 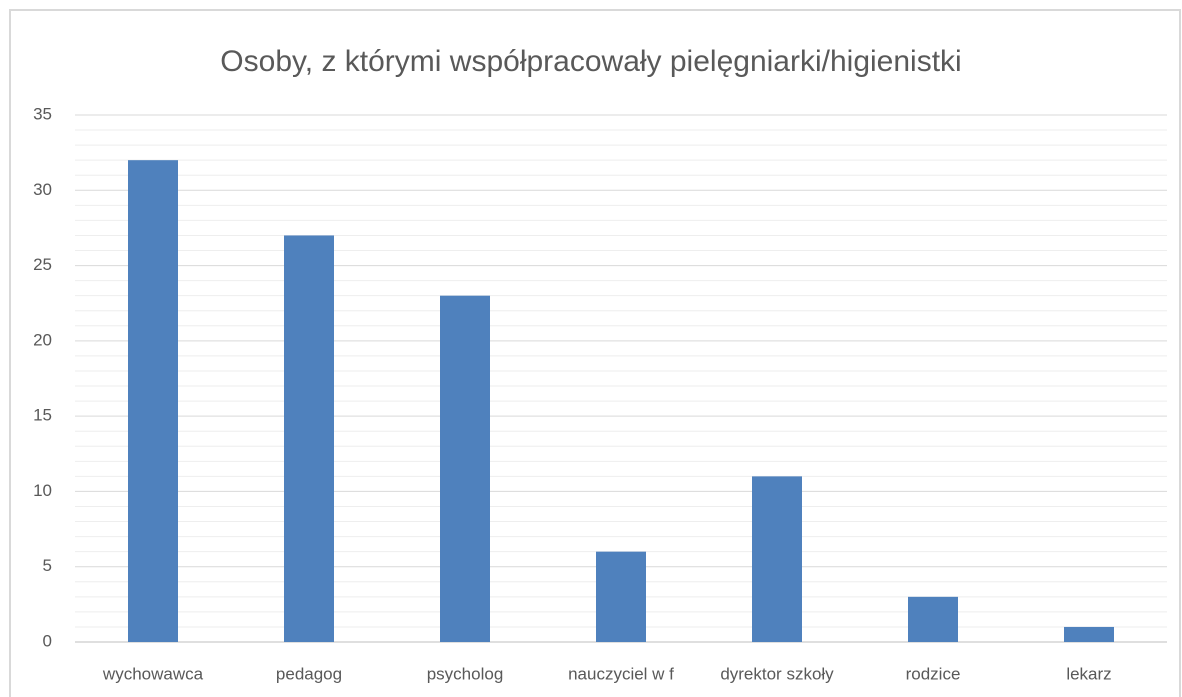 What do you see at coordinates (42, 415) in the screenshot?
I see `y-tick-label: 15` at bounding box center [42, 415].